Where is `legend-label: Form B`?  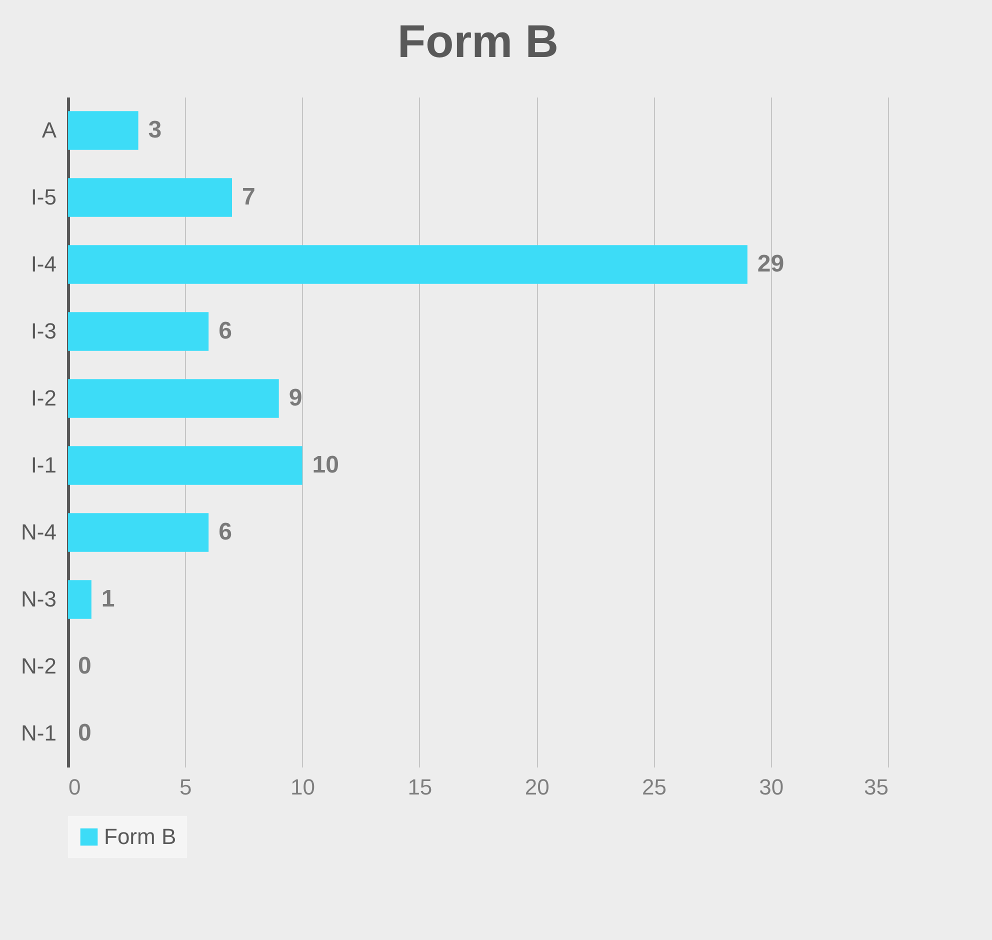
legend-label: Form B is located at coordinates (140, 836).